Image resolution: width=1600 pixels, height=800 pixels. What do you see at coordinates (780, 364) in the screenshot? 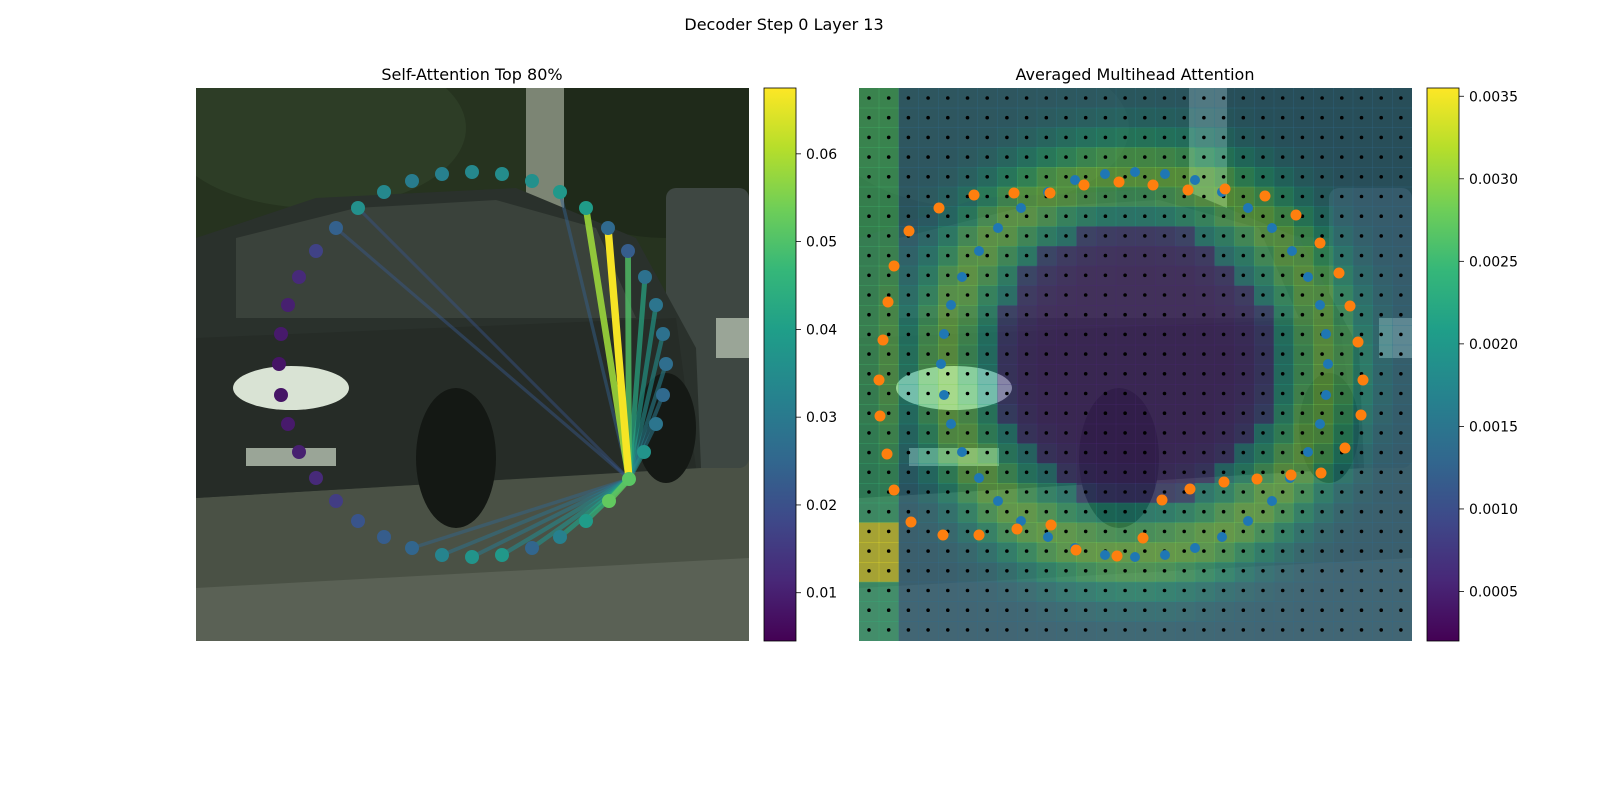
I see `left-colorbar-gradient` at bounding box center [780, 364].